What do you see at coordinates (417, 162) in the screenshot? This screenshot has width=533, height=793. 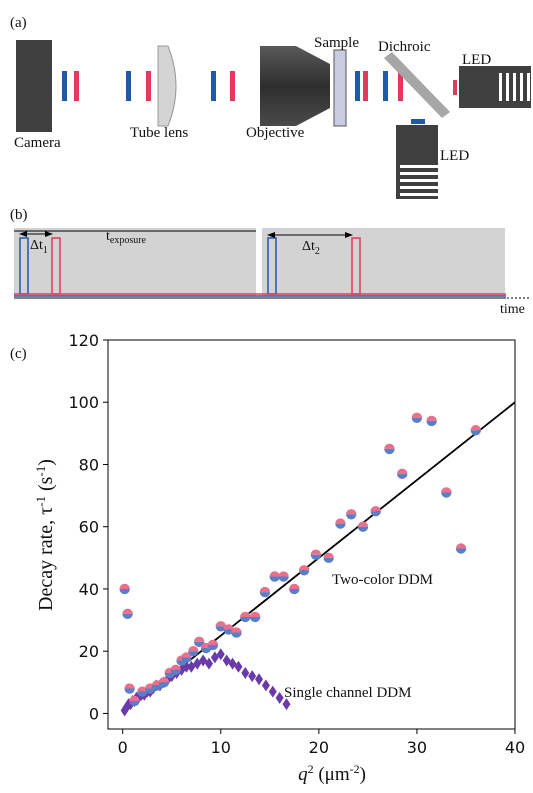 I see `led-bottom` at bounding box center [417, 162].